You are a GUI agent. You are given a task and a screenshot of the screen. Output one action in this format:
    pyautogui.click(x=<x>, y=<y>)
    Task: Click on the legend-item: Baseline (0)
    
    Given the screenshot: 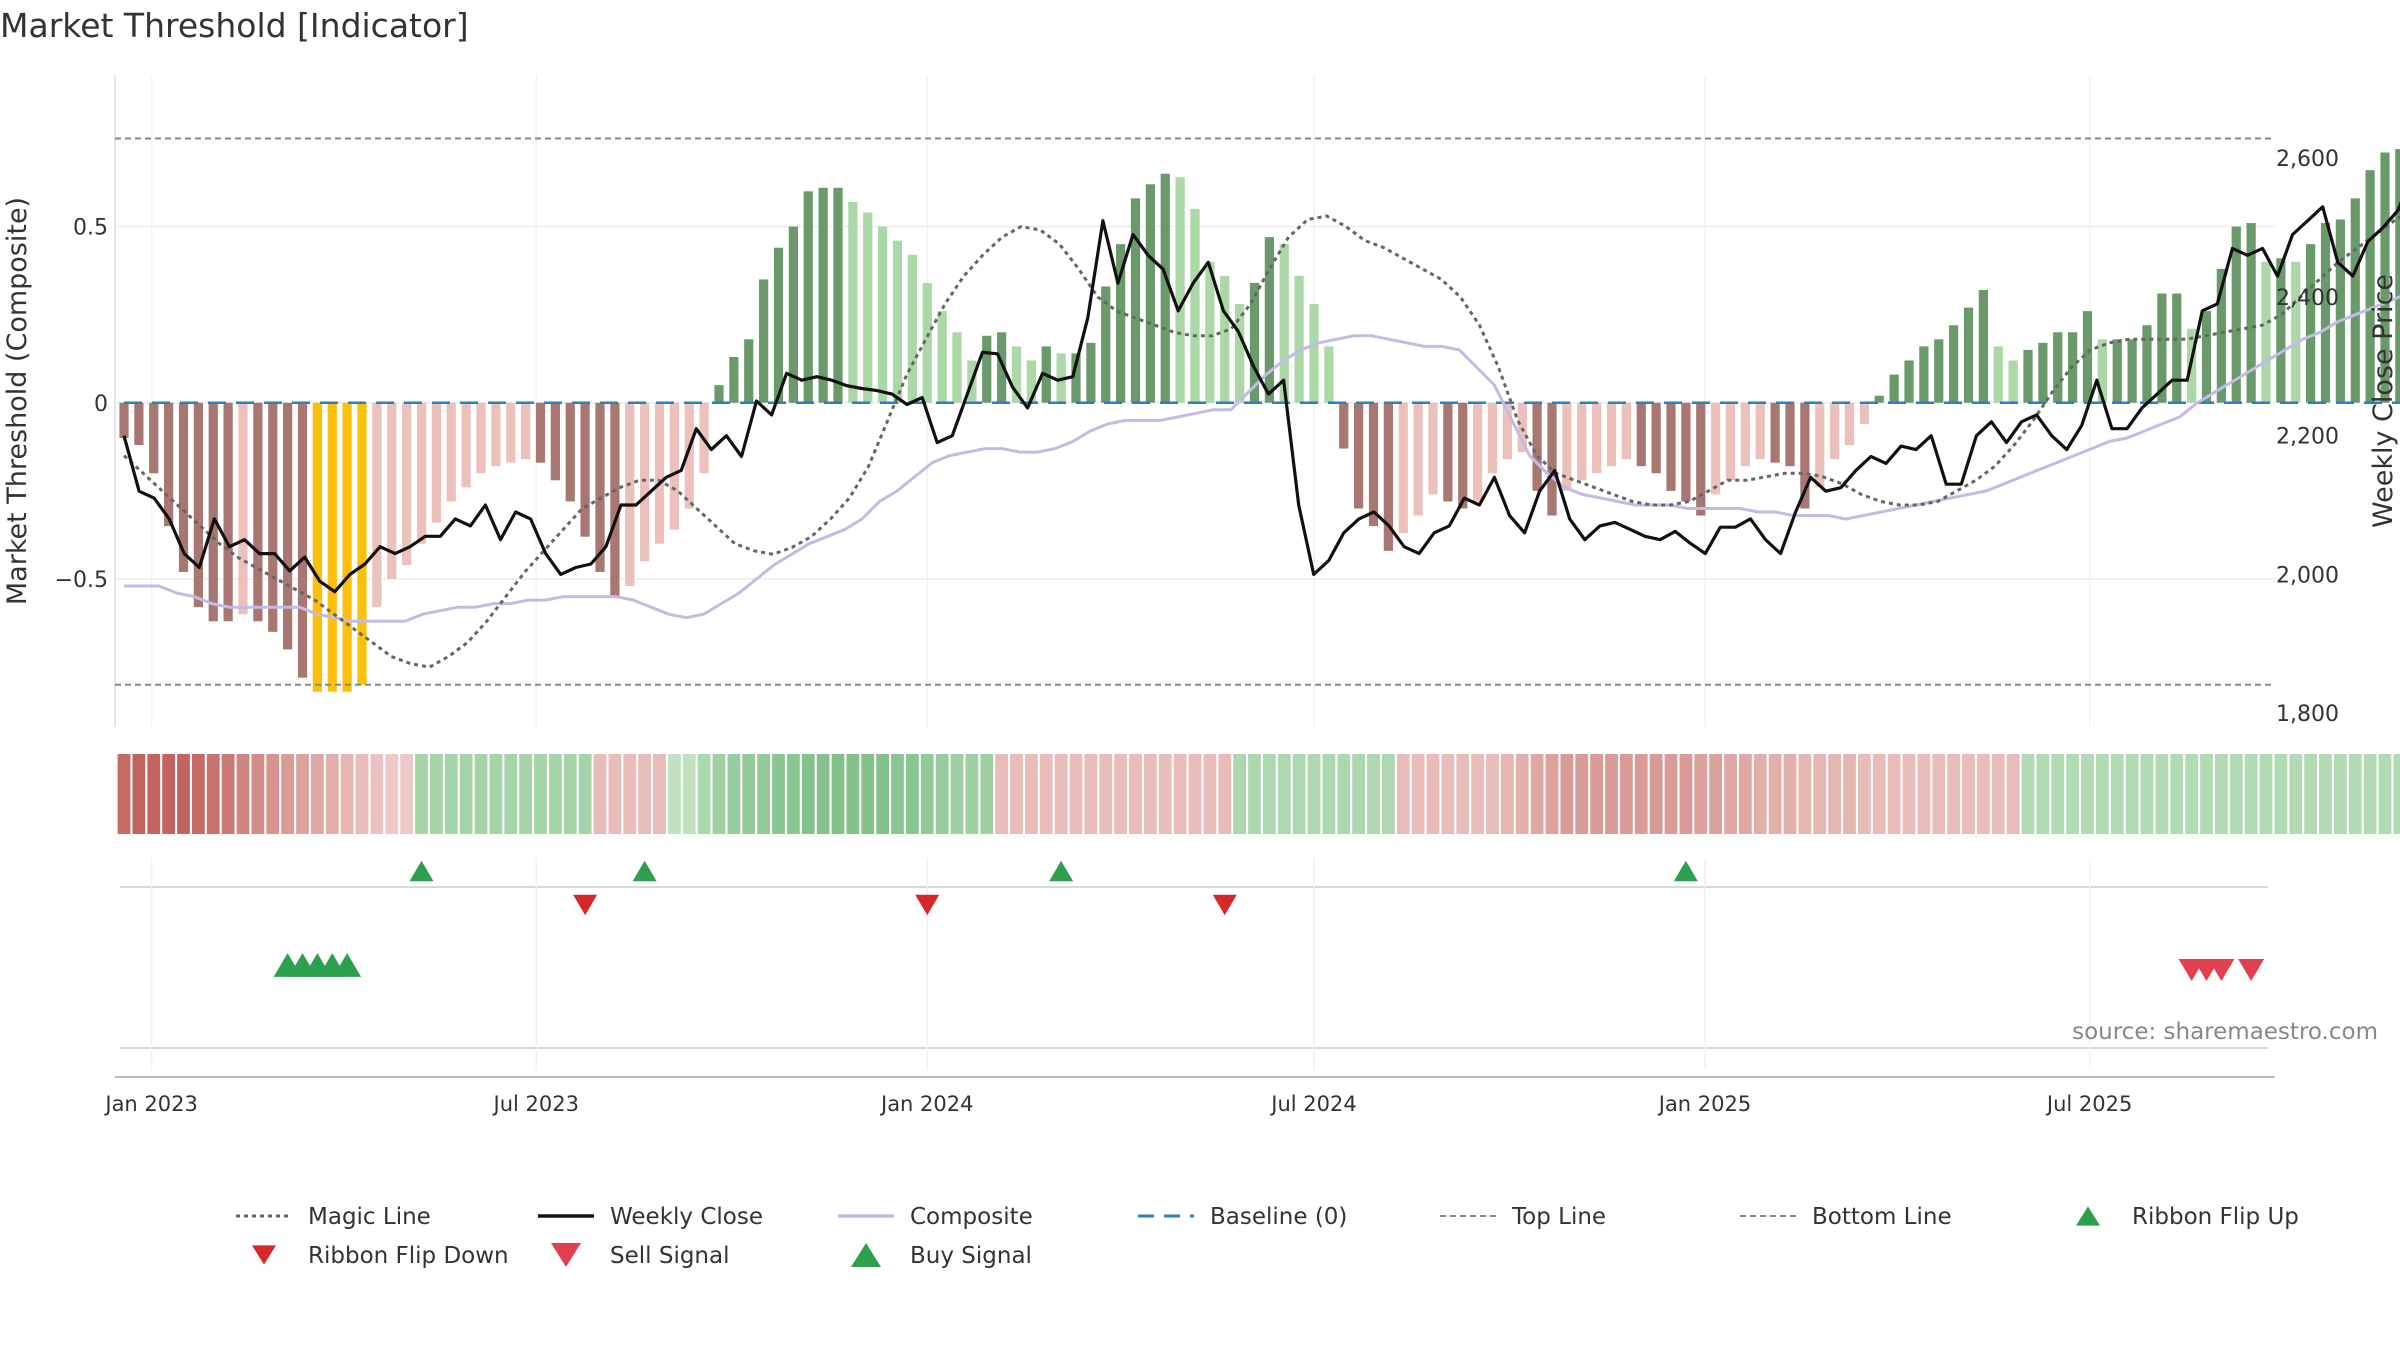 What is the action you would take?
    pyautogui.click(x=1242, y=1217)
    